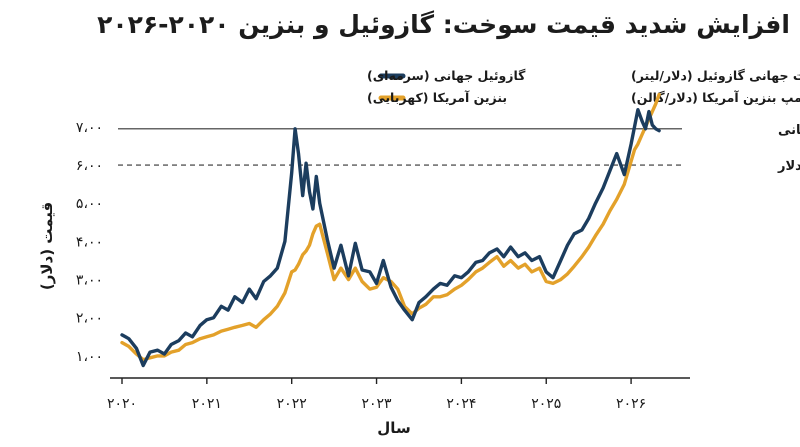  Describe the element at coordinates (715, 97) in the screenshot. I see `legend-detail-gasoline: قیمت پمپ بنزین آمریکا (دلار/گالن)` at that location.